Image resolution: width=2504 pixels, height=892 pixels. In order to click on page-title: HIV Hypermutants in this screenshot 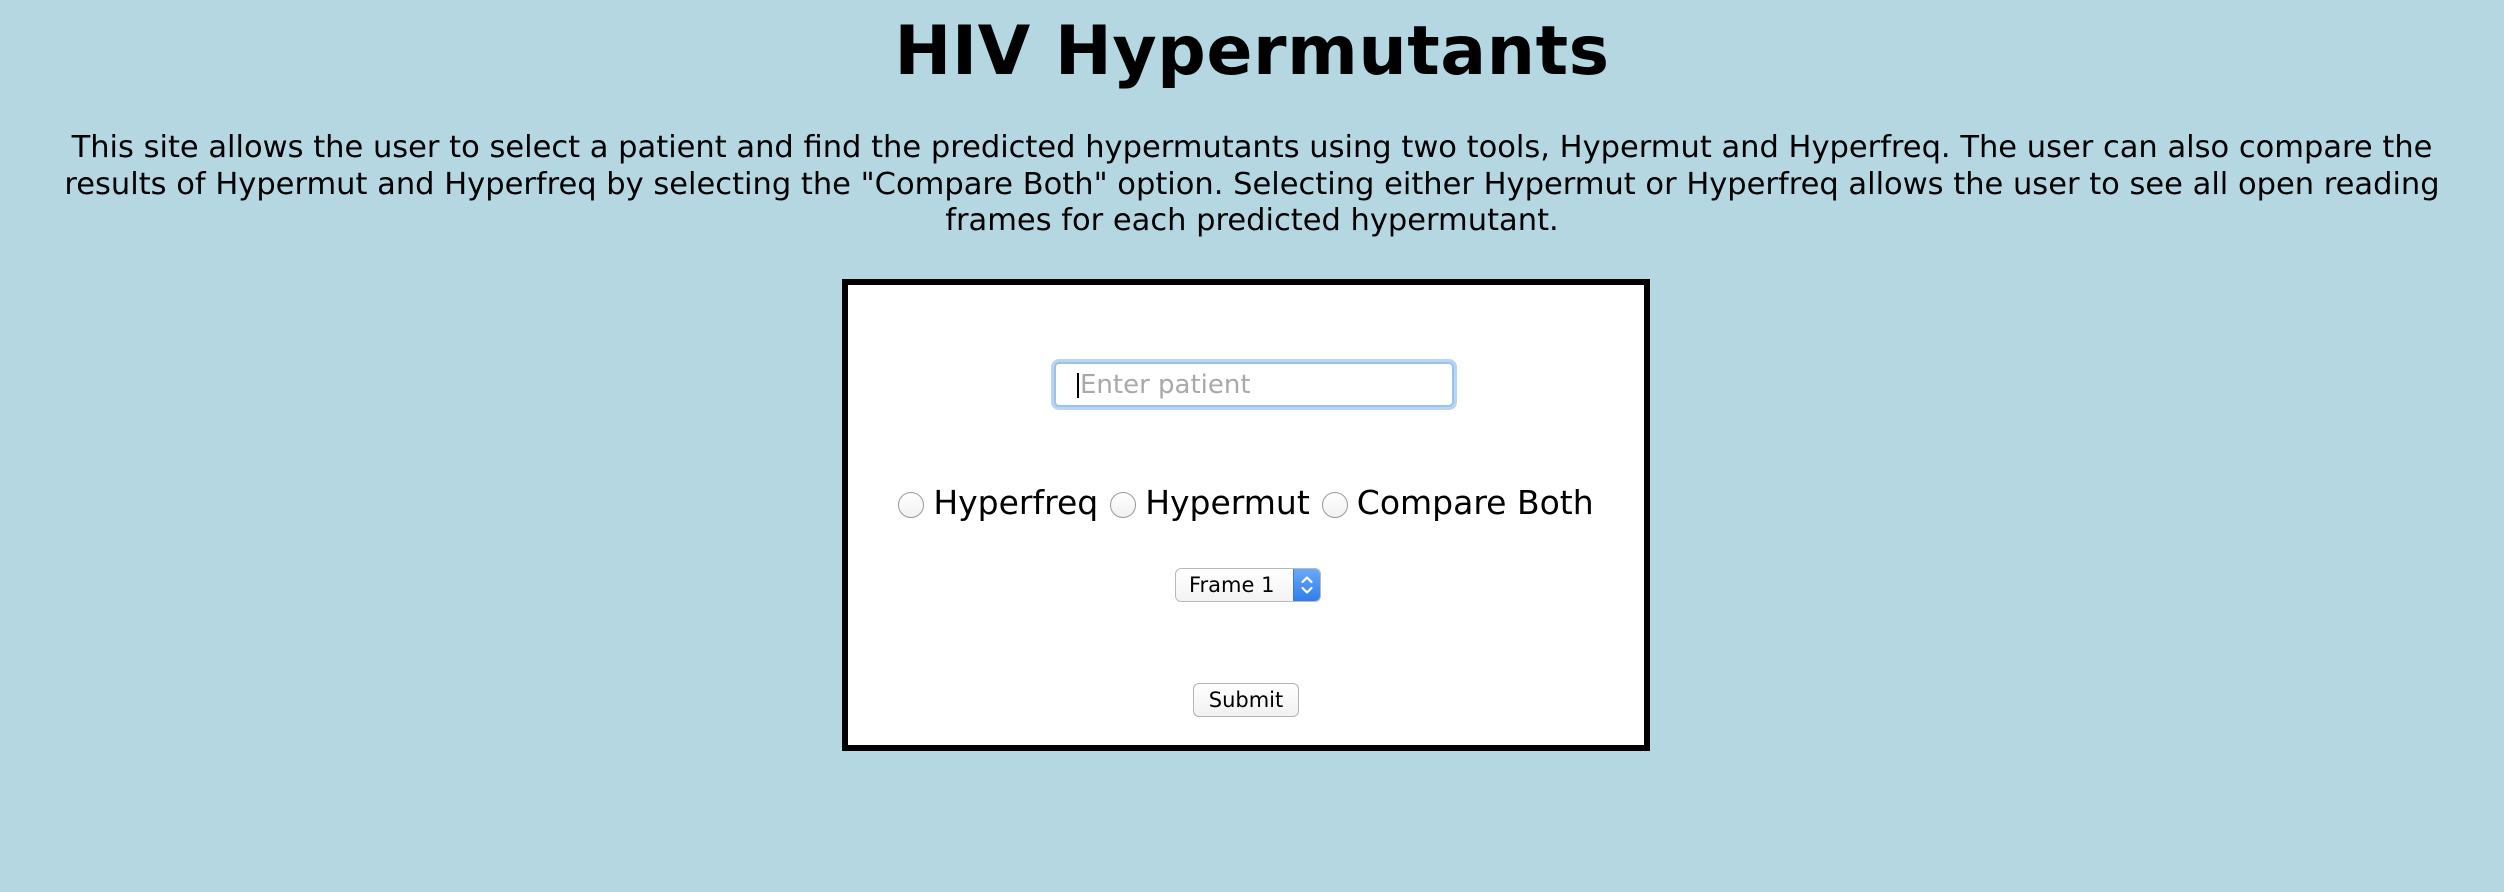, I will do `click(1252, 51)`.